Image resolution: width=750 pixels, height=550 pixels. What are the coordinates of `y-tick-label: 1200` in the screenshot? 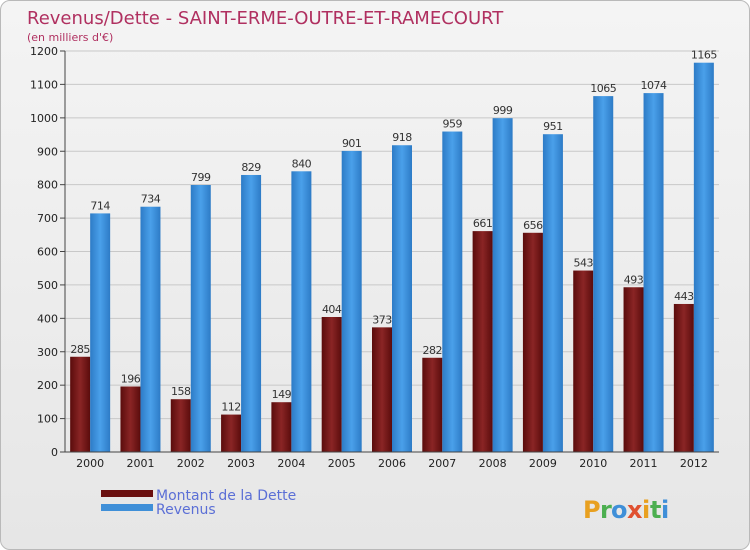 It's located at (44, 51).